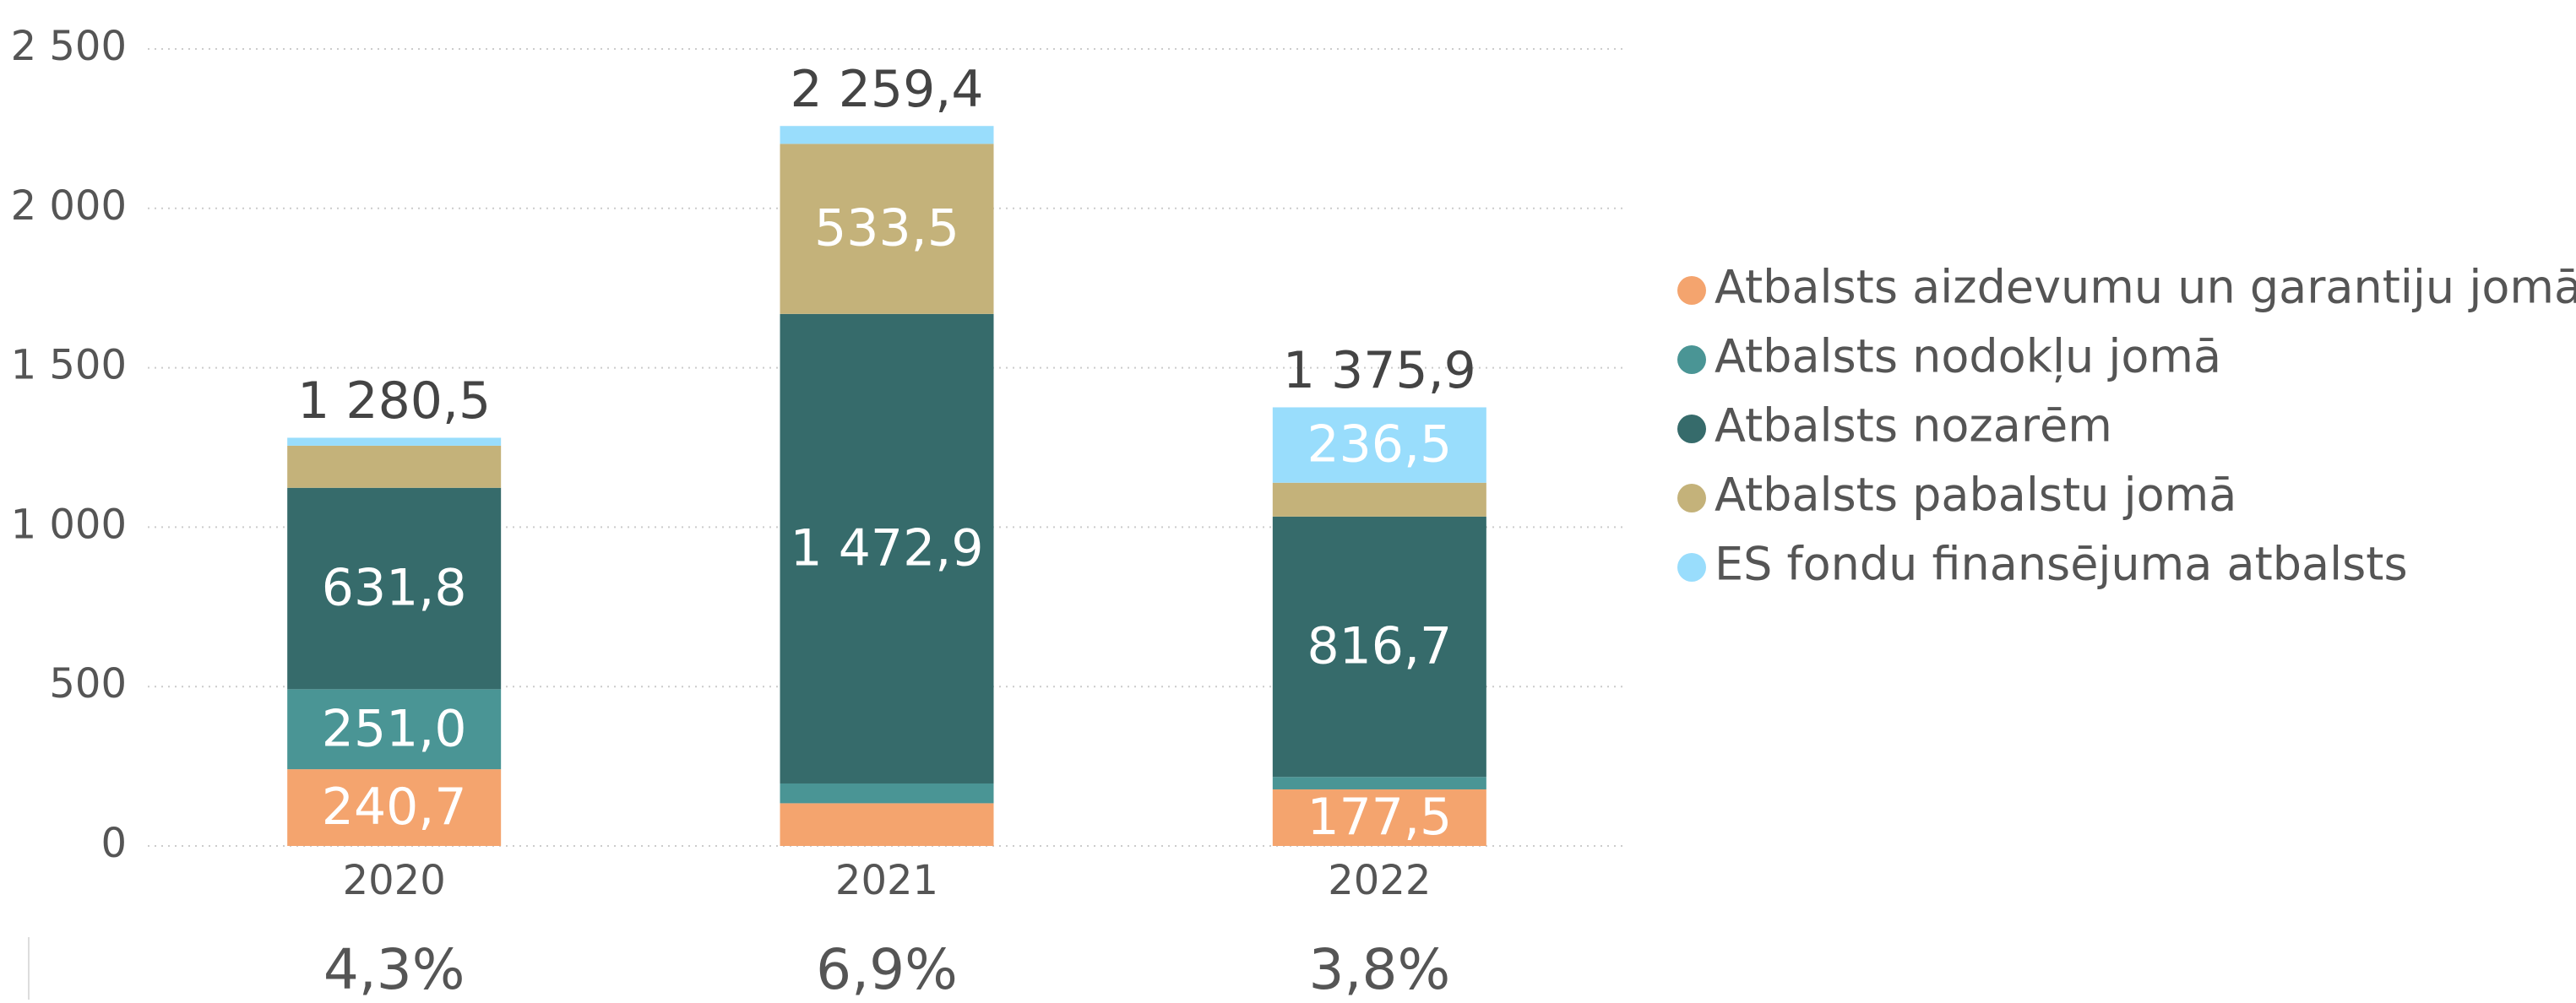  I want to click on data-label: 631,8, so click(394, 588).